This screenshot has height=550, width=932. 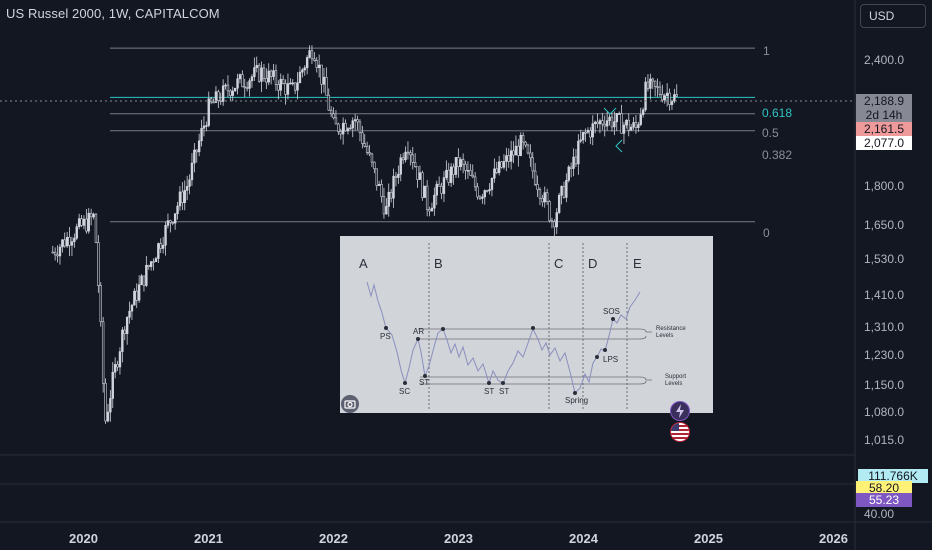 I want to click on camera-icon, so click(x=350, y=404).